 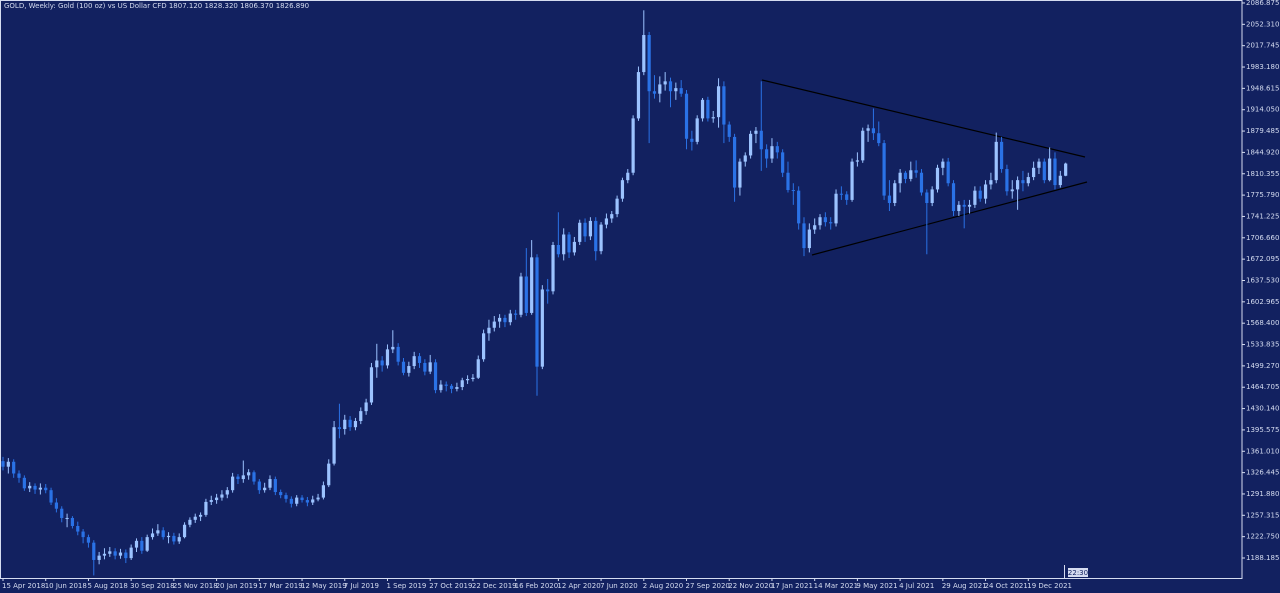 What do you see at coordinates (916, 586) in the screenshot?
I see `x-tick-label: 4 Jul 2021` at bounding box center [916, 586].